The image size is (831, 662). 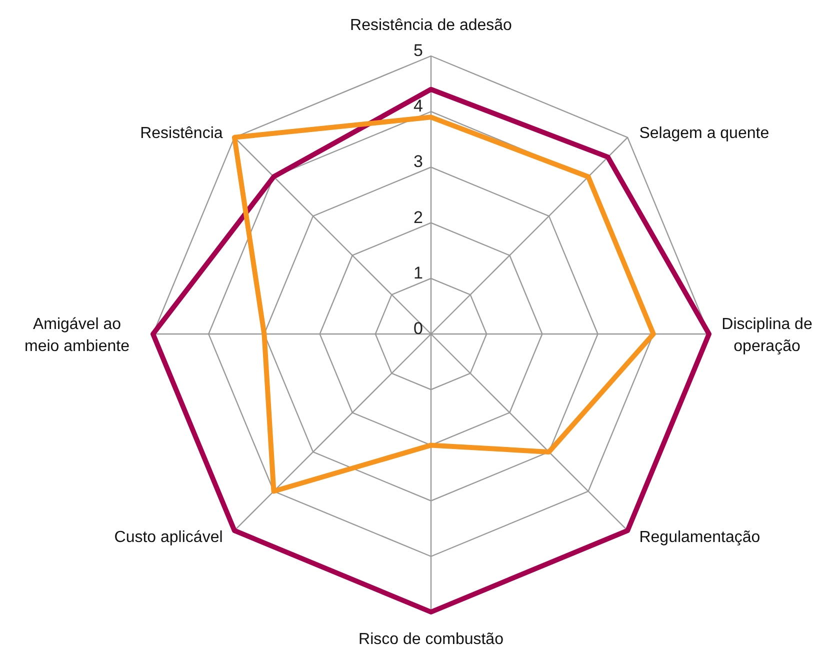 I want to click on spoke-label: Resistência, so click(x=181, y=133).